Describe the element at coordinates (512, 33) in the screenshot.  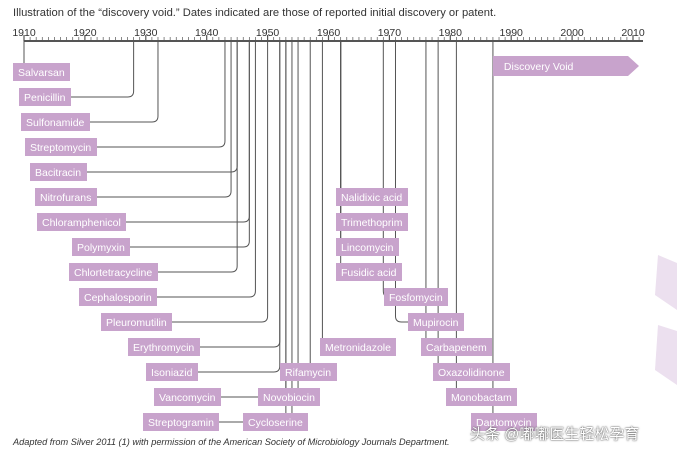
I see `tick-label: 1990` at that location.